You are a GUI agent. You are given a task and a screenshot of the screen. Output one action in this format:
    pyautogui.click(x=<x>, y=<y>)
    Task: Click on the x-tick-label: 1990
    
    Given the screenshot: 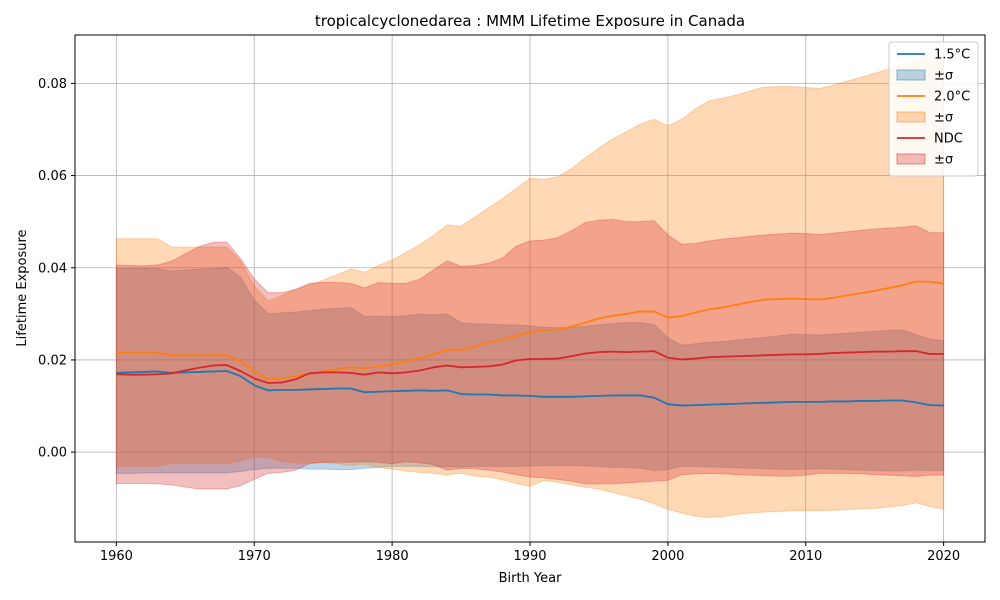 What is the action you would take?
    pyautogui.click(x=529, y=556)
    